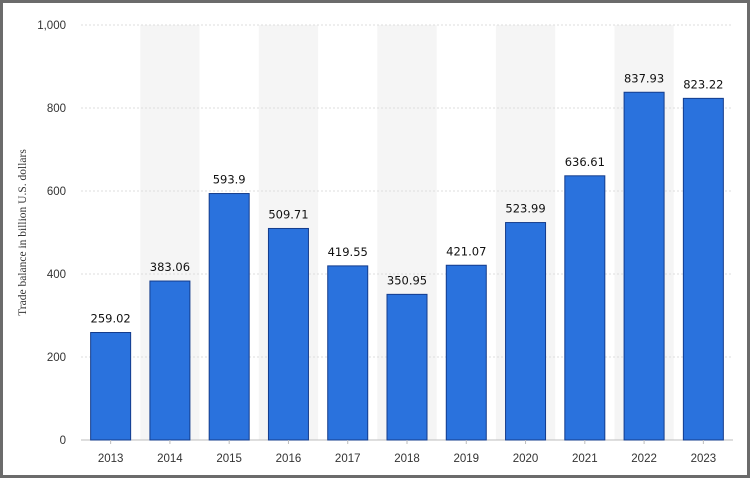 The image size is (750, 481). What do you see at coordinates (526, 459) in the screenshot?
I see `x-tick-label: 2020` at bounding box center [526, 459].